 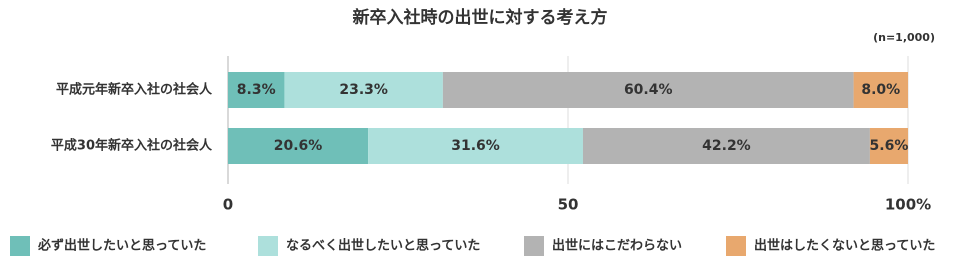 I want to click on y-tick-label: 平成元年新卒入社の社会人, so click(x=134, y=90).